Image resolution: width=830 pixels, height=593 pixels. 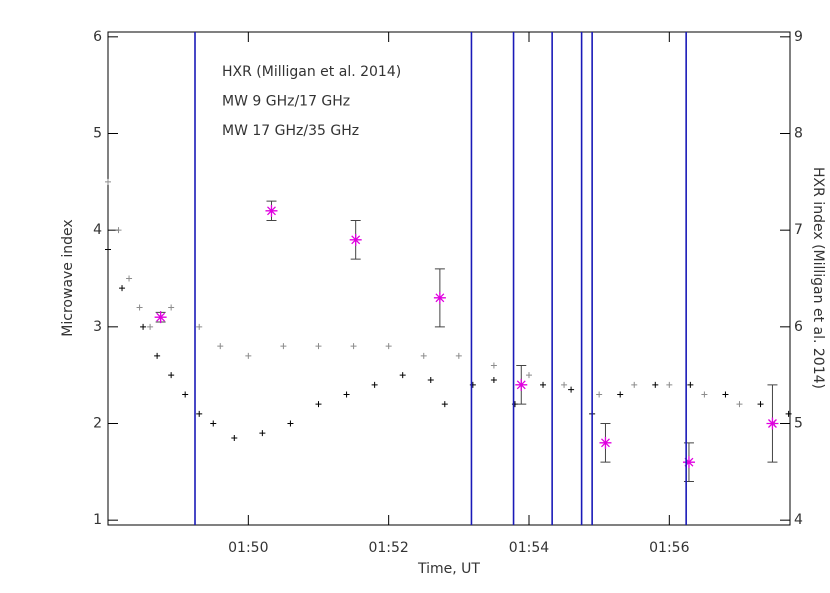 What do you see at coordinates (798, 327) in the screenshot?
I see `y2-tick-label: 6` at bounding box center [798, 327].